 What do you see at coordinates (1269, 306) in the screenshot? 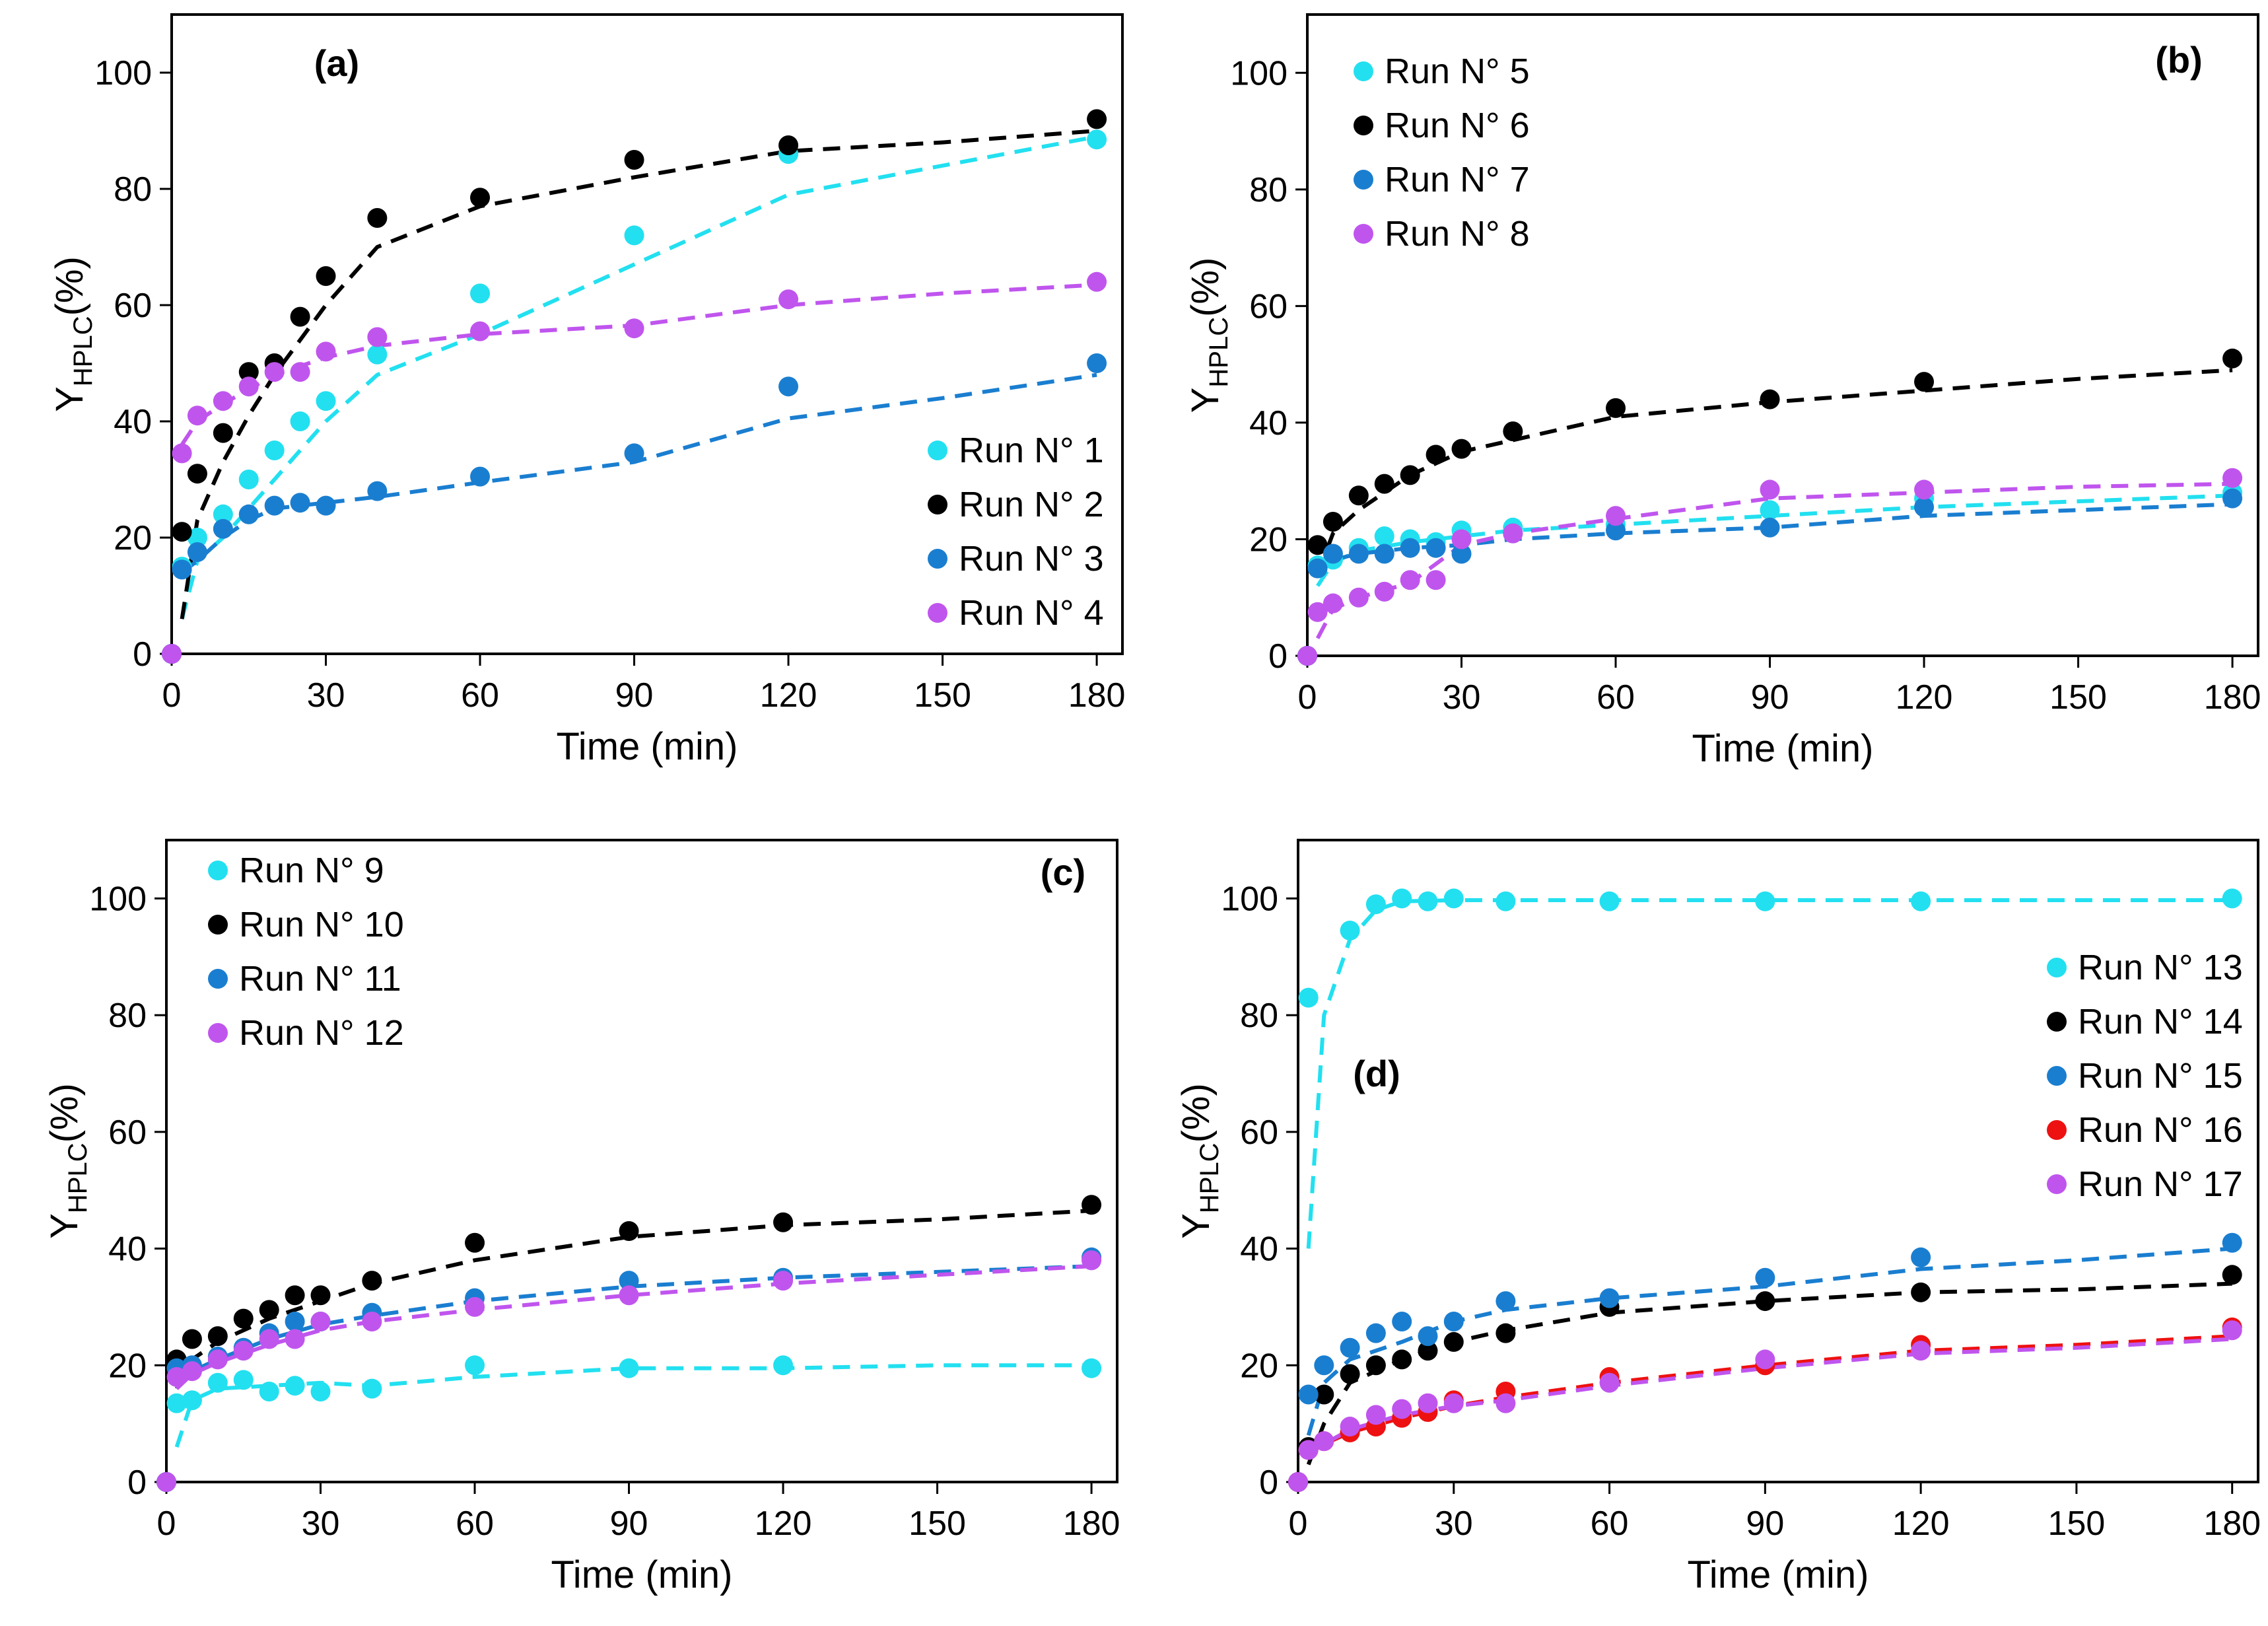
I see `y-tick-label: 60` at bounding box center [1269, 306].